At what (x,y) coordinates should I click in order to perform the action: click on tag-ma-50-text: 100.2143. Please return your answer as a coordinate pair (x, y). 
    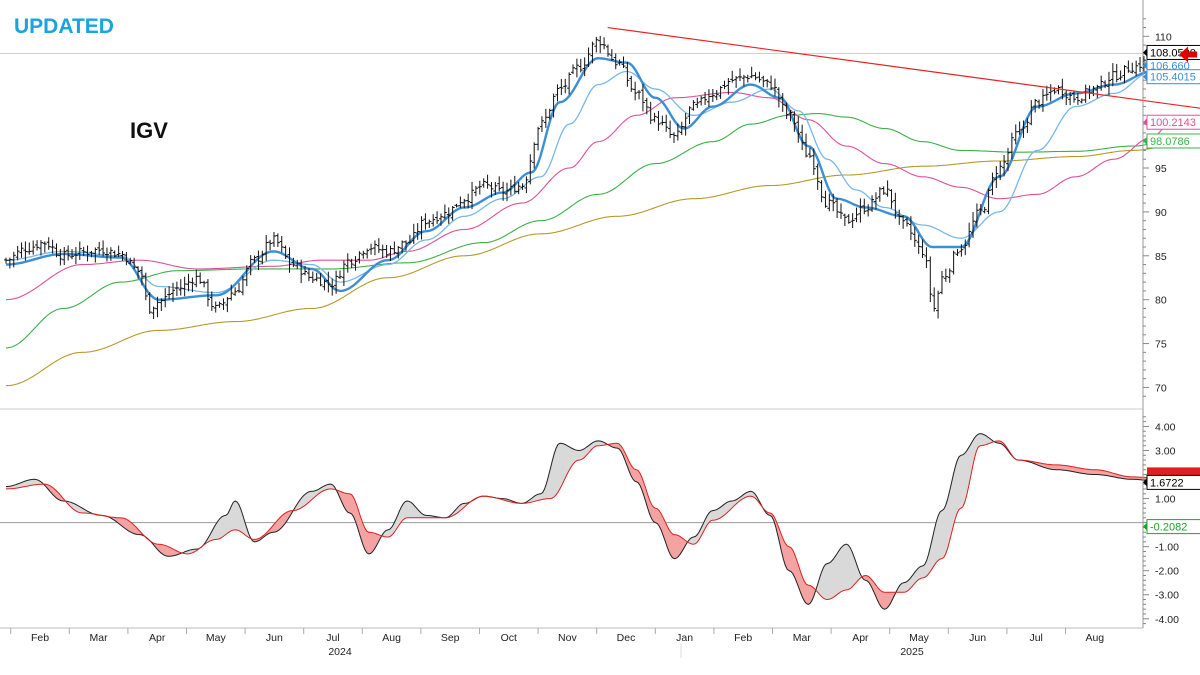
    Looking at the image, I should click on (1173, 123).